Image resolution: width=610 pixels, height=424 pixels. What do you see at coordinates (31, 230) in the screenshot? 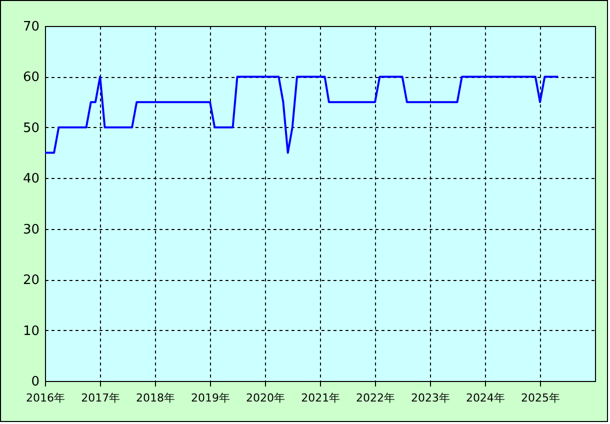
I see `y-tick-label: 30` at bounding box center [31, 230].